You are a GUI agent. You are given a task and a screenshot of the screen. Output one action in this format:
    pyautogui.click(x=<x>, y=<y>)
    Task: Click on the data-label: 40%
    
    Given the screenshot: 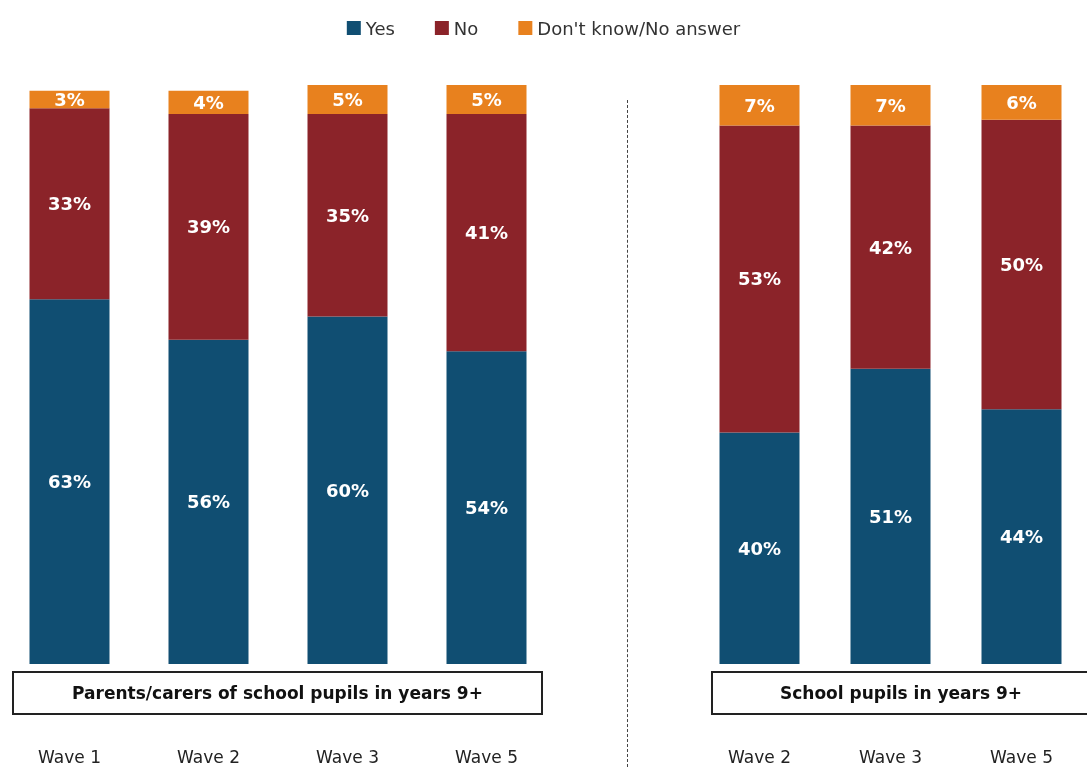 What is the action you would take?
    pyautogui.click(x=759, y=548)
    